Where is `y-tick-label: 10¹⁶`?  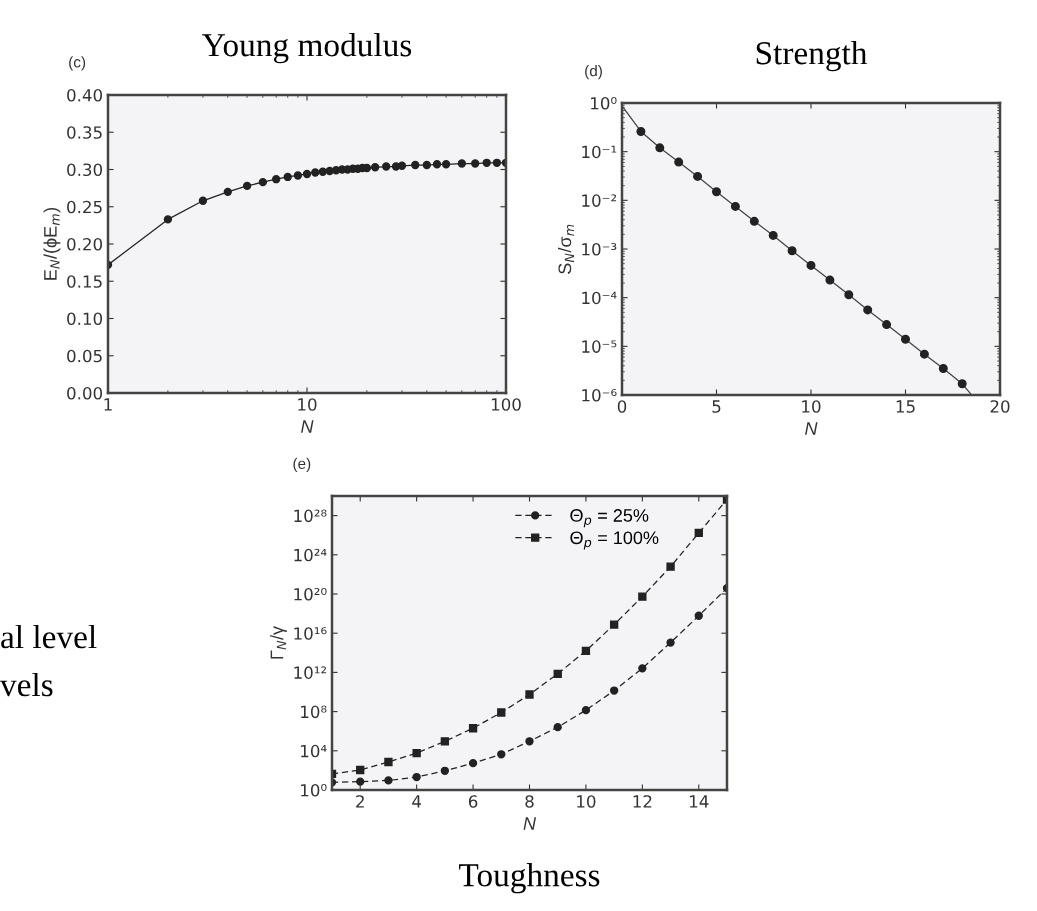 y-tick-label: 10¹⁶ is located at coordinates (310, 633).